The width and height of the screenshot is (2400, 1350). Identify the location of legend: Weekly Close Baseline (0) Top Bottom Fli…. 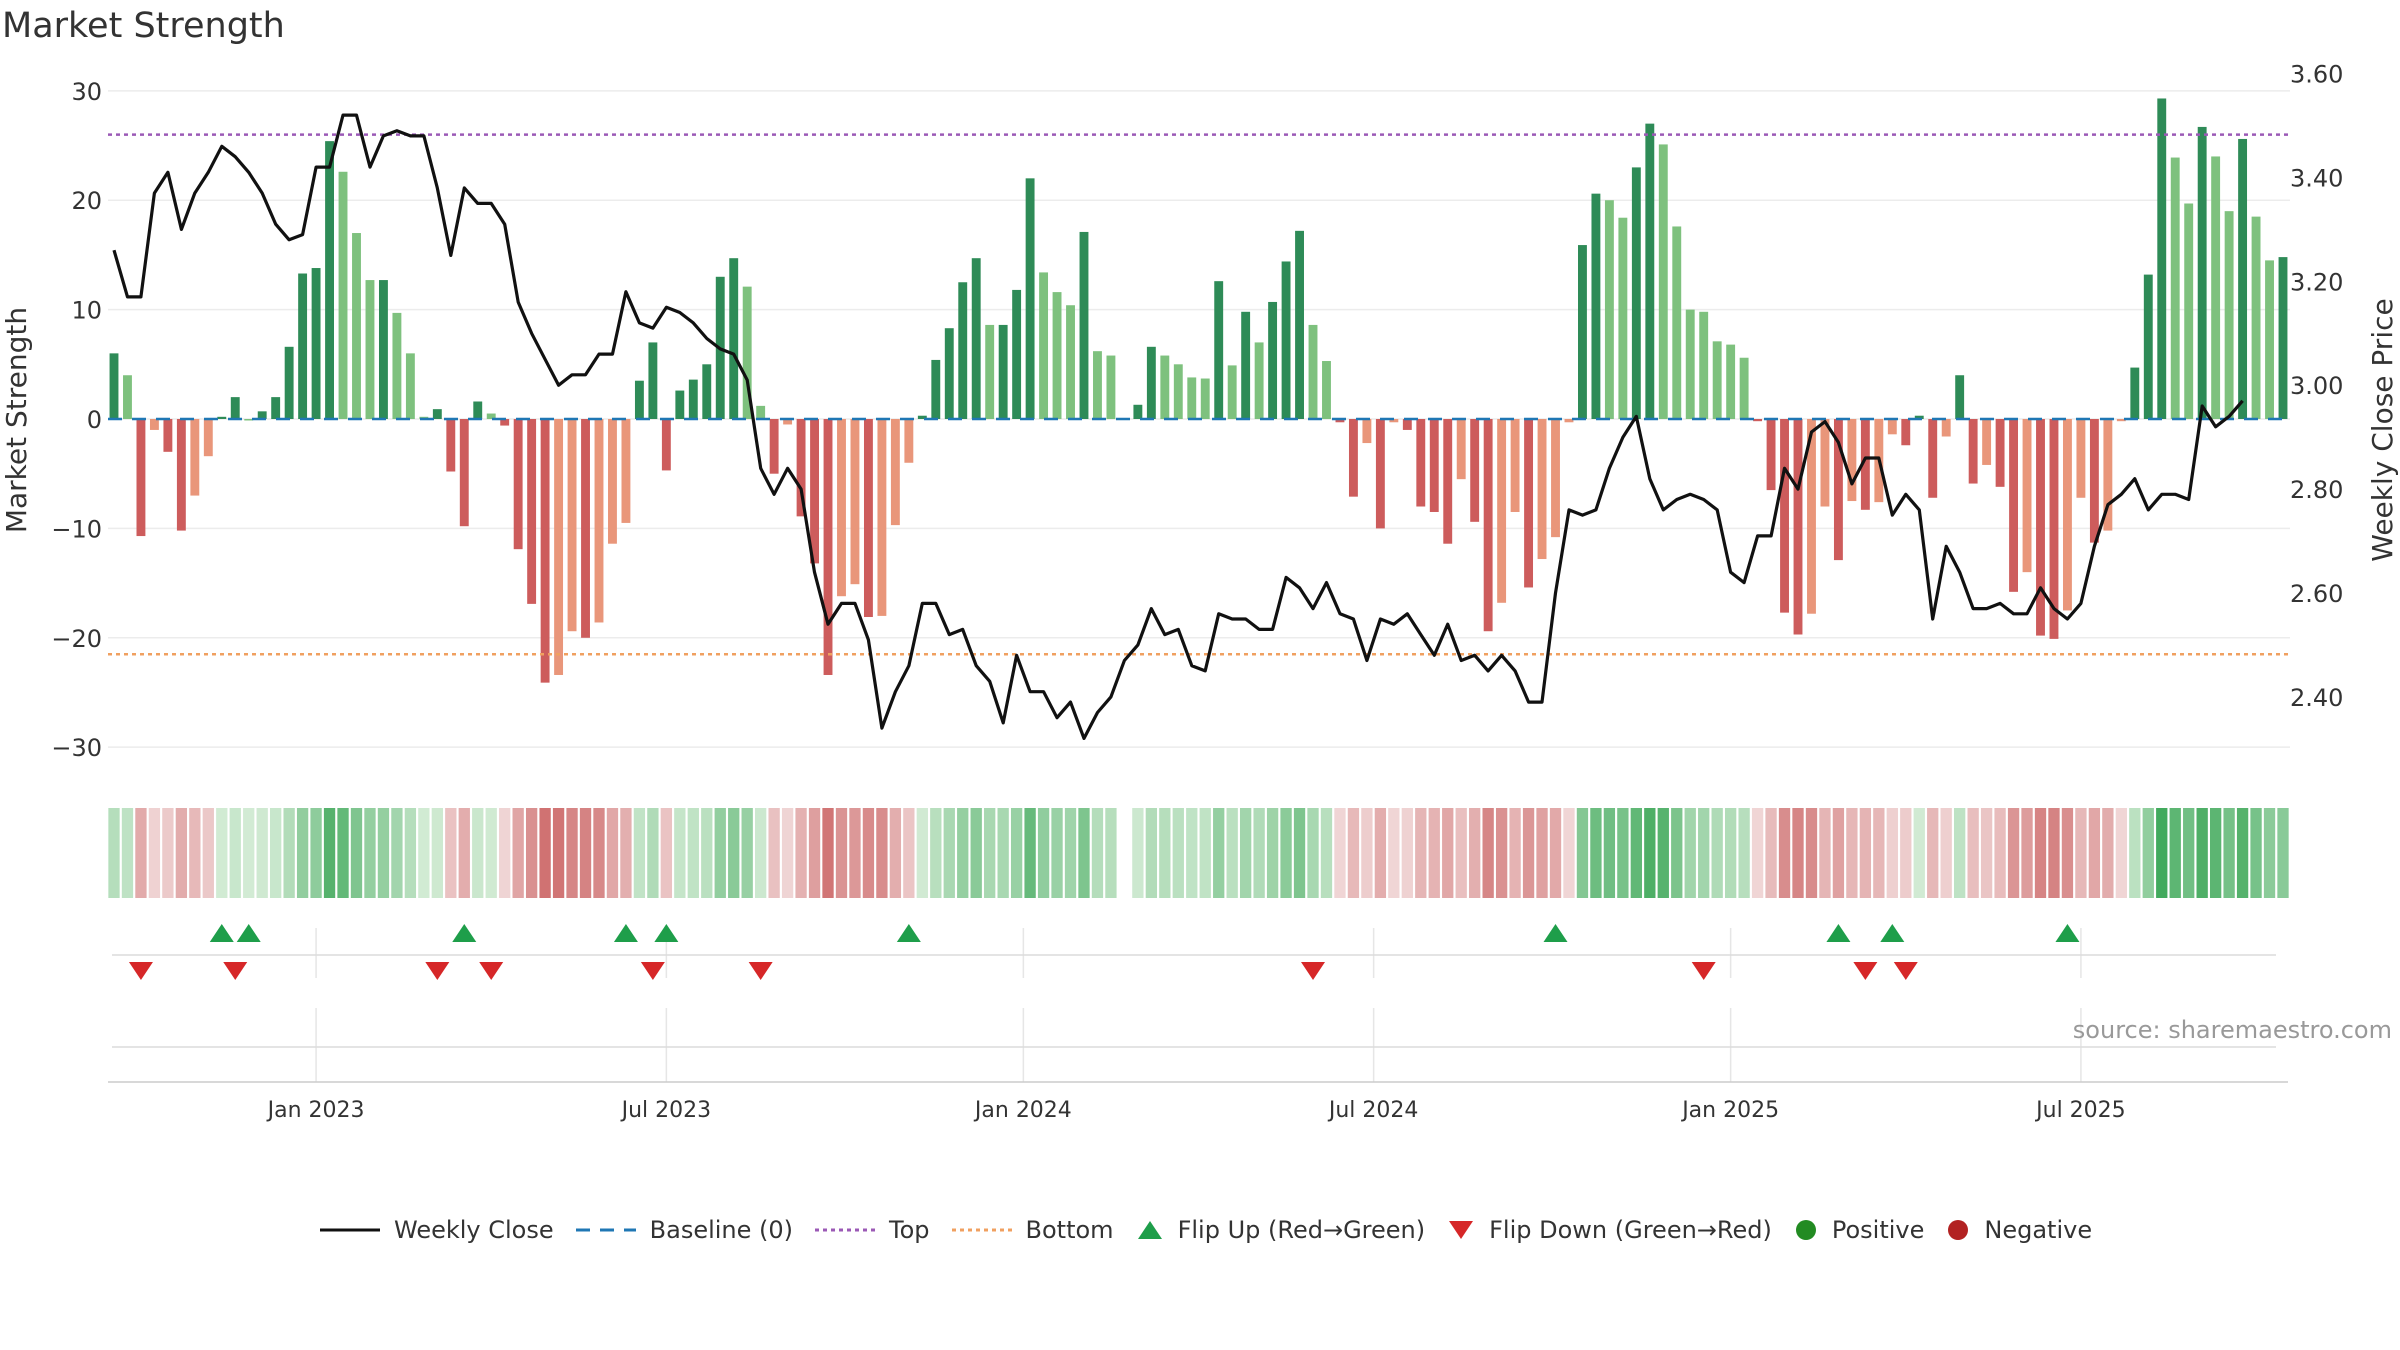
(1206, 1230).